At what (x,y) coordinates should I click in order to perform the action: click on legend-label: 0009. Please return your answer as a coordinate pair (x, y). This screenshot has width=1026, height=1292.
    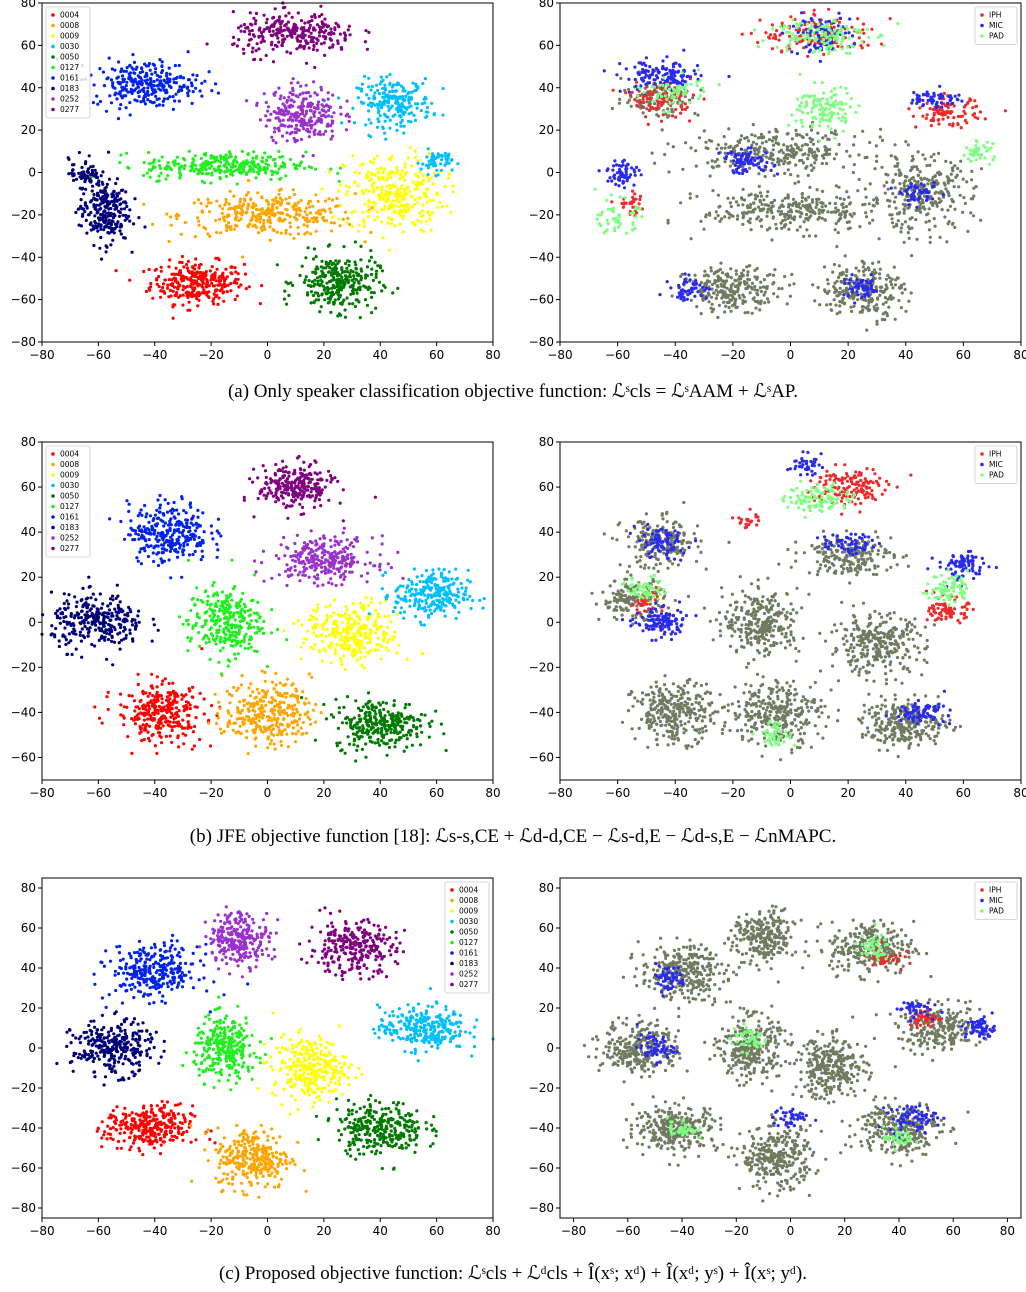
    Looking at the image, I should click on (69, 36).